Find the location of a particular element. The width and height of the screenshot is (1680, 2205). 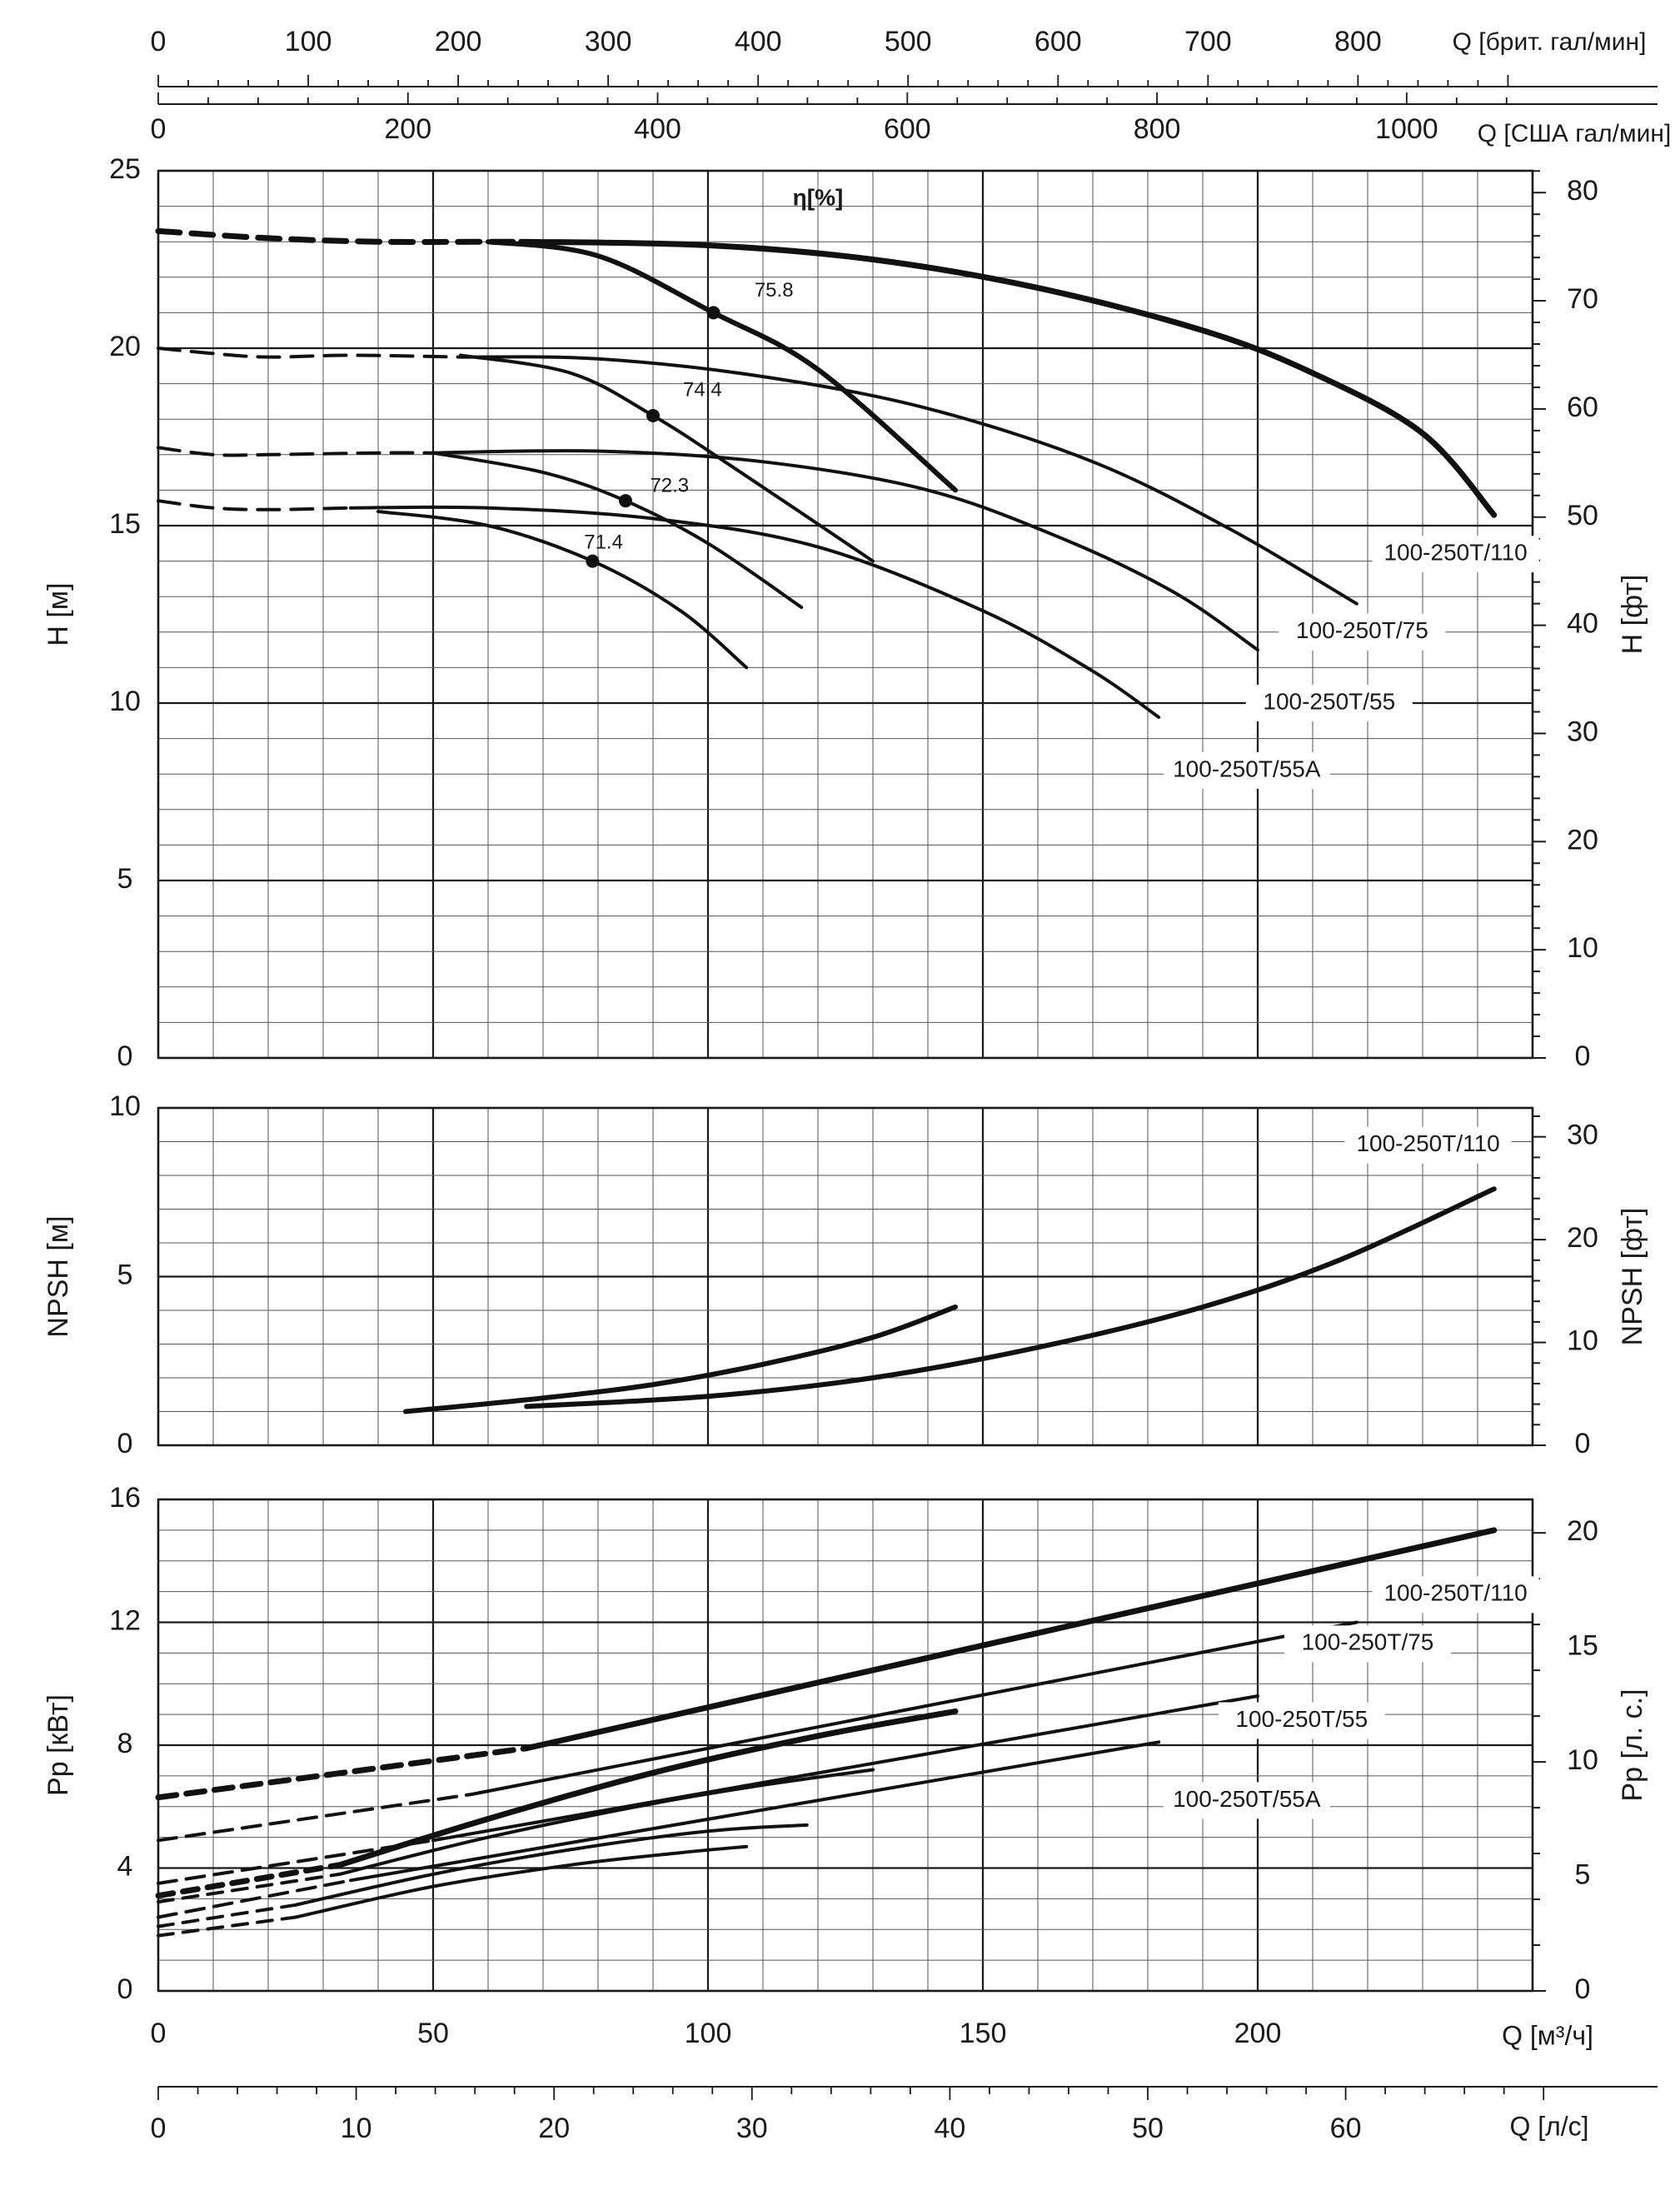

efficiency-label: 72.3 is located at coordinates (669, 485).